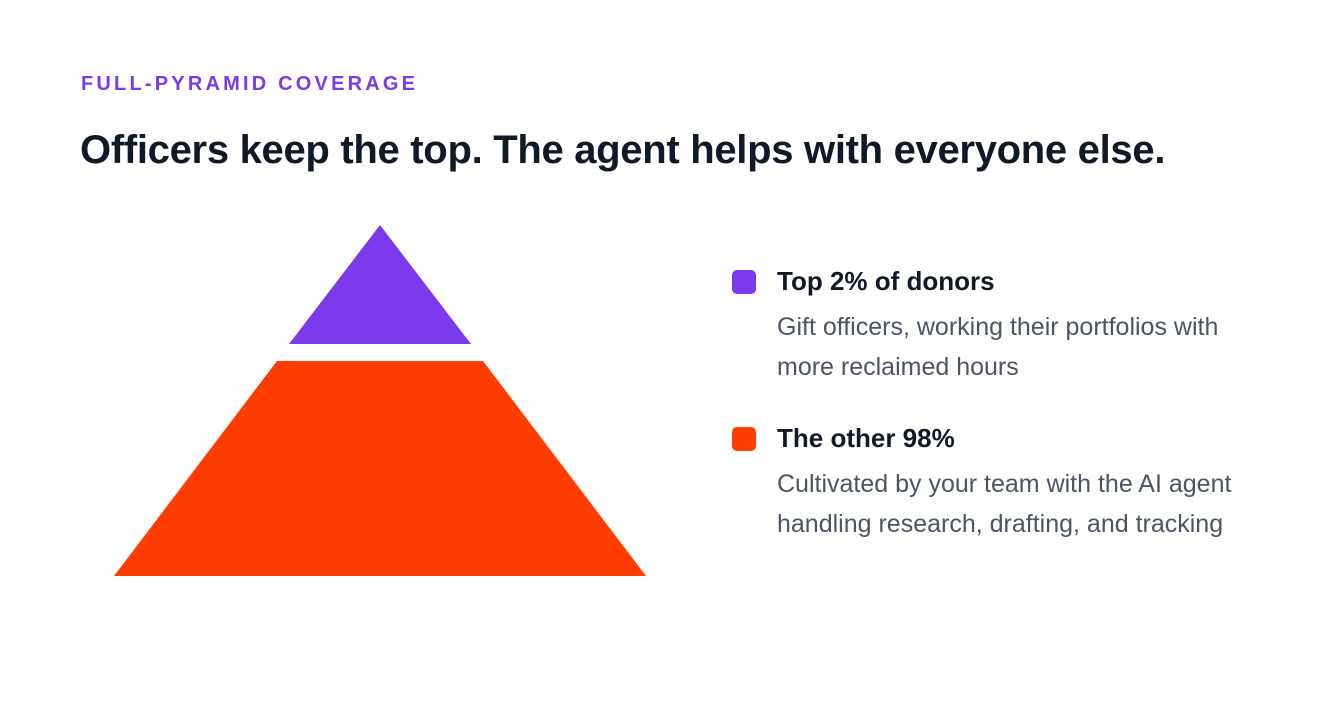 The image size is (1344, 720). Describe the element at coordinates (380, 468) in the screenshot. I see `pyramid-base-tier` at that location.